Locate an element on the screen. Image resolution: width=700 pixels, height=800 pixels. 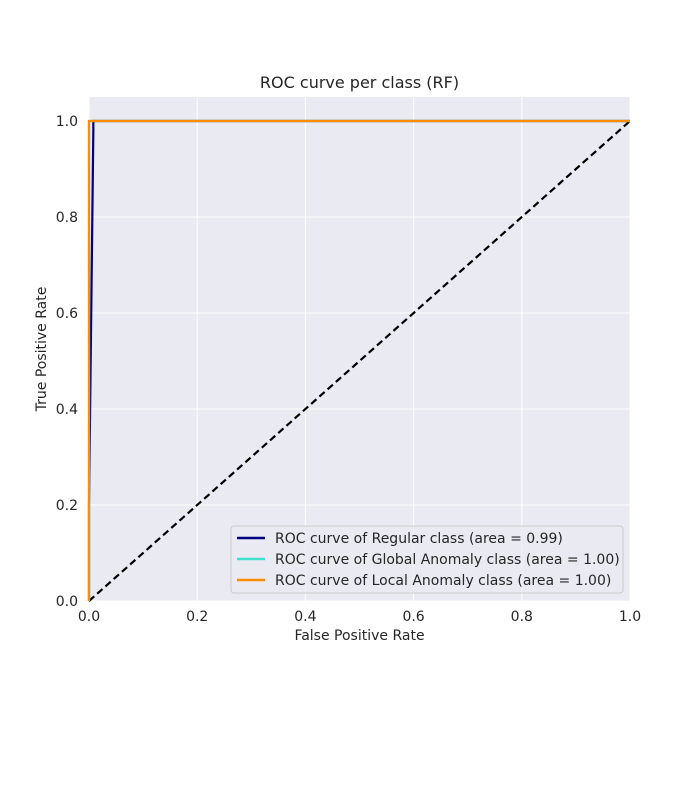
y-tick-labels: 0.0 0.2 0.4 0.6 0.8 1.0 is located at coordinates (67, 362).